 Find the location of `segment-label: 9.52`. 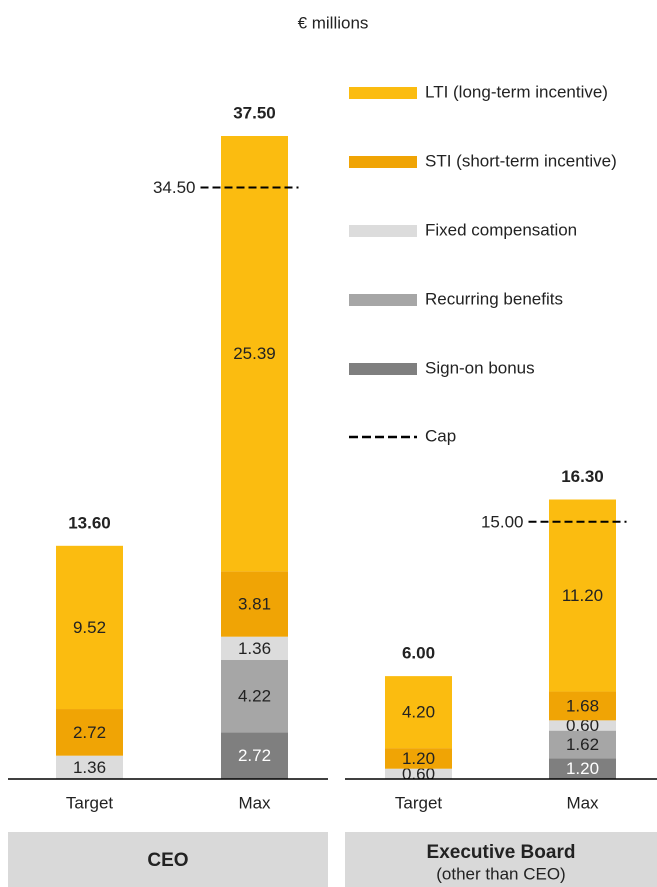

segment-label: 9.52 is located at coordinates (89, 627).